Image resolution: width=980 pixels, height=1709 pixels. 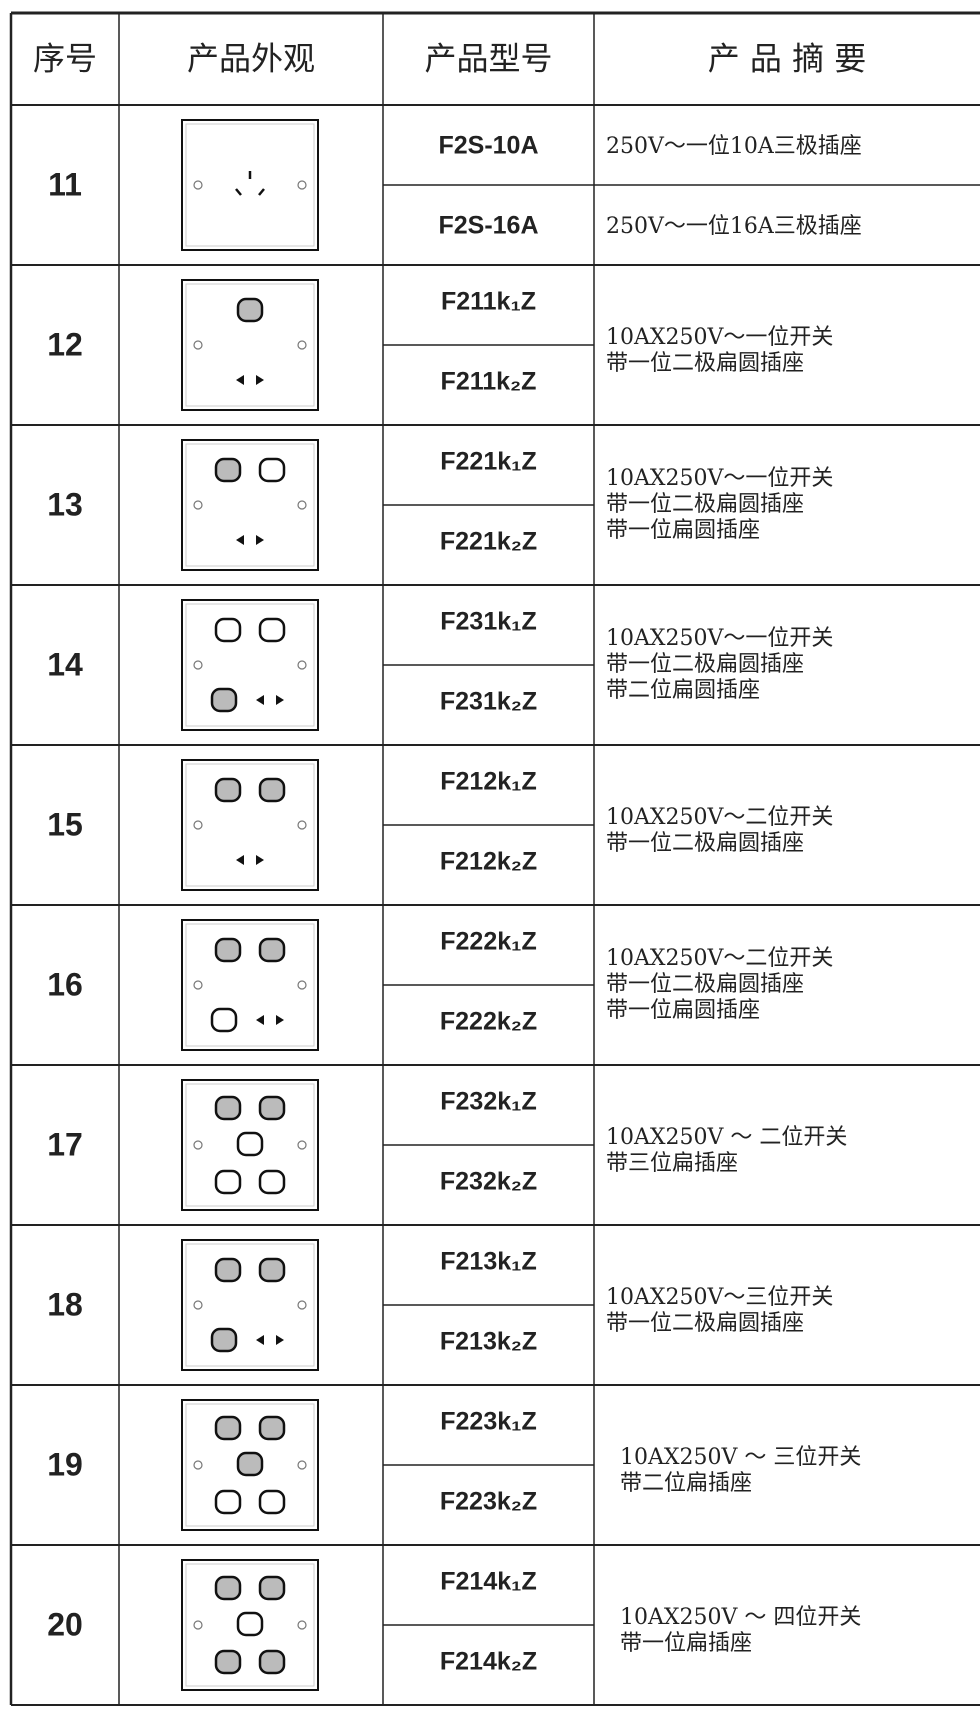 I want to click on summary: 10AX250V ～ 三位开关, so click(x=740, y=1457).